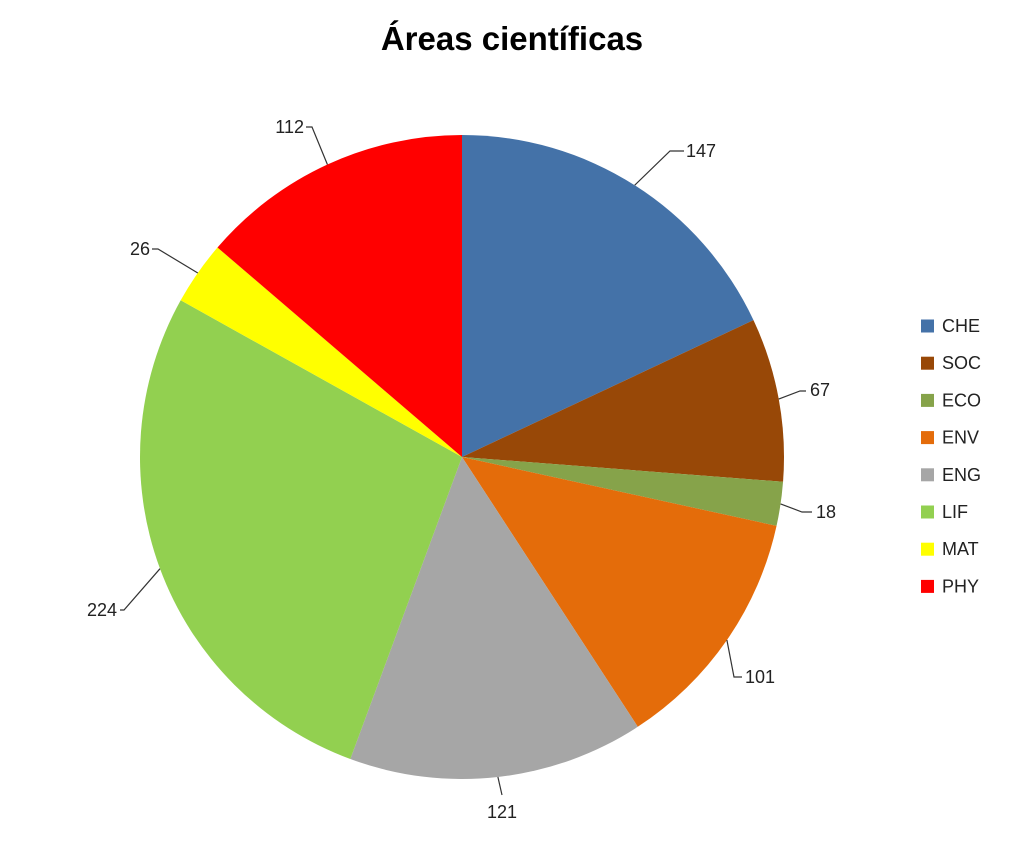 Image resolution: width=1024 pixels, height=850 pixels. What do you see at coordinates (502, 812) in the screenshot?
I see `data-label-eng: 121` at bounding box center [502, 812].